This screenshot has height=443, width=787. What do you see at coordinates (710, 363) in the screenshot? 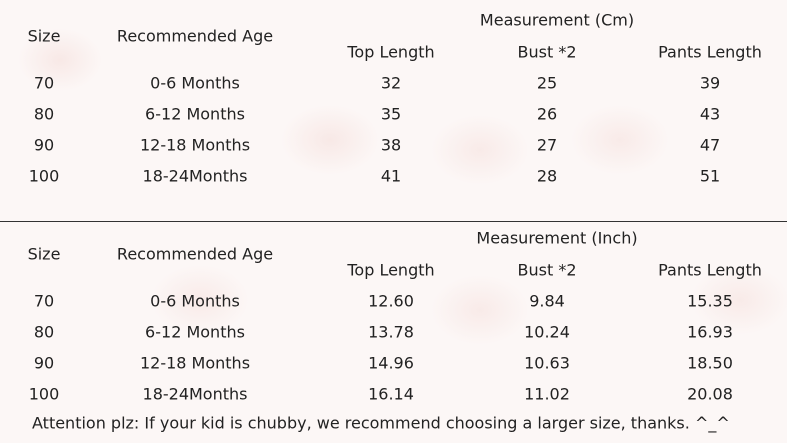
I see `cell: 18.50` at bounding box center [710, 363].